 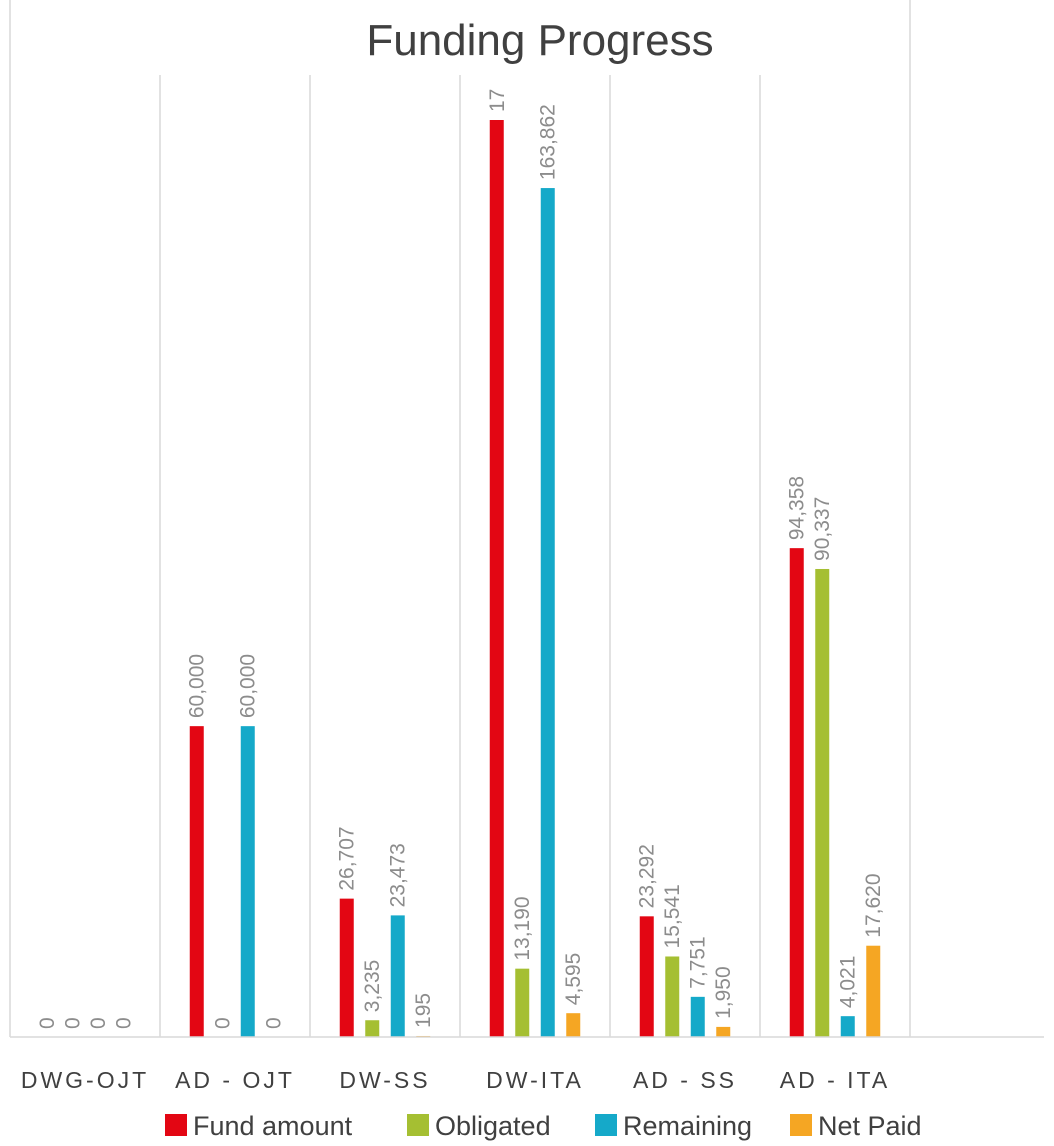 I want to click on data-label: 163,862, so click(x=548, y=142).